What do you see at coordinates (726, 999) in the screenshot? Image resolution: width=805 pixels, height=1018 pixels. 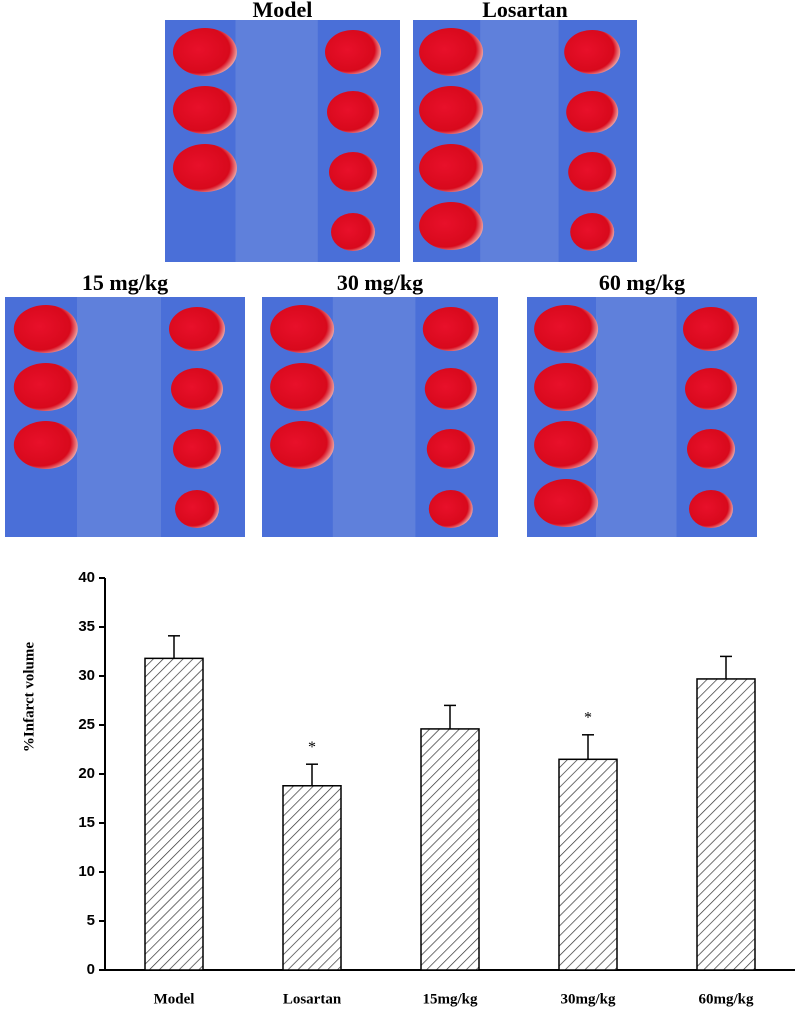 I see `x-tick-label: 60mg/kg` at bounding box center [726, 999].